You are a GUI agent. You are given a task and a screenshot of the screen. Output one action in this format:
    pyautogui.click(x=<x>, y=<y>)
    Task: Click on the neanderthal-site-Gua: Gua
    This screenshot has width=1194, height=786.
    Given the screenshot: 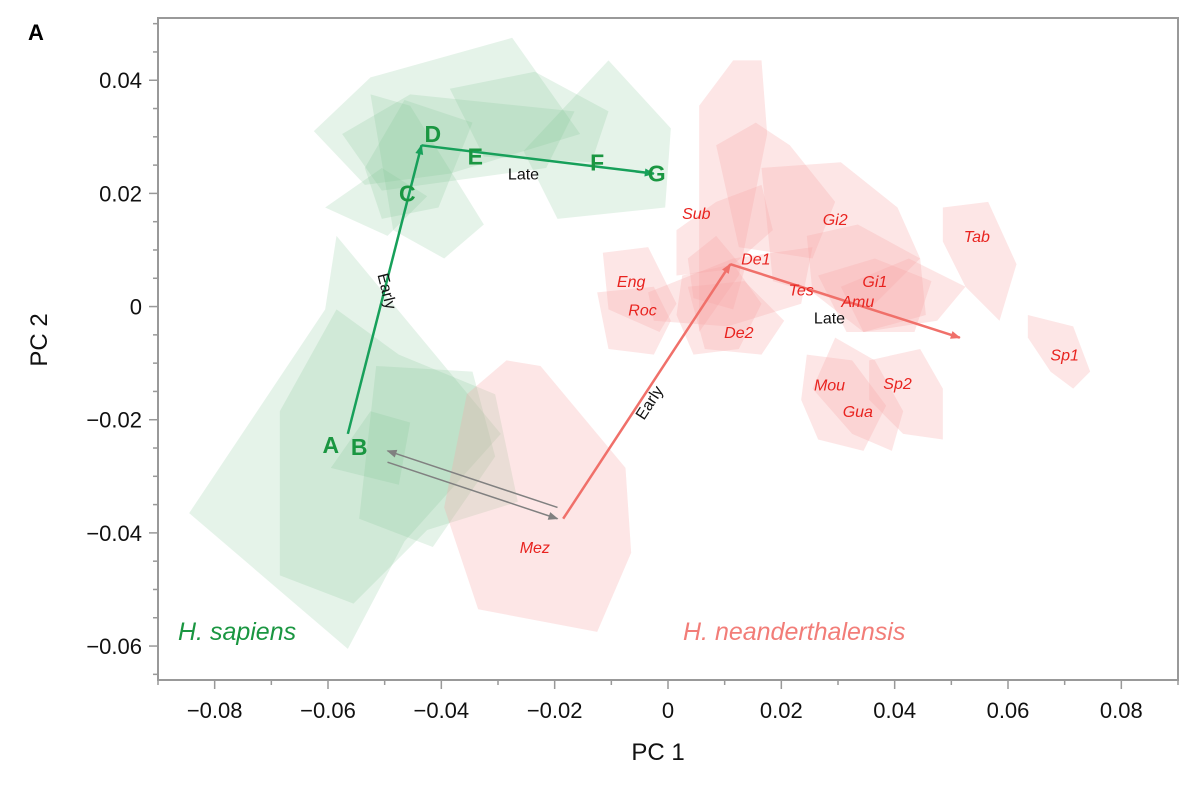 What is the action you would take?
    pyautogui.click(x=858, y=412)
    